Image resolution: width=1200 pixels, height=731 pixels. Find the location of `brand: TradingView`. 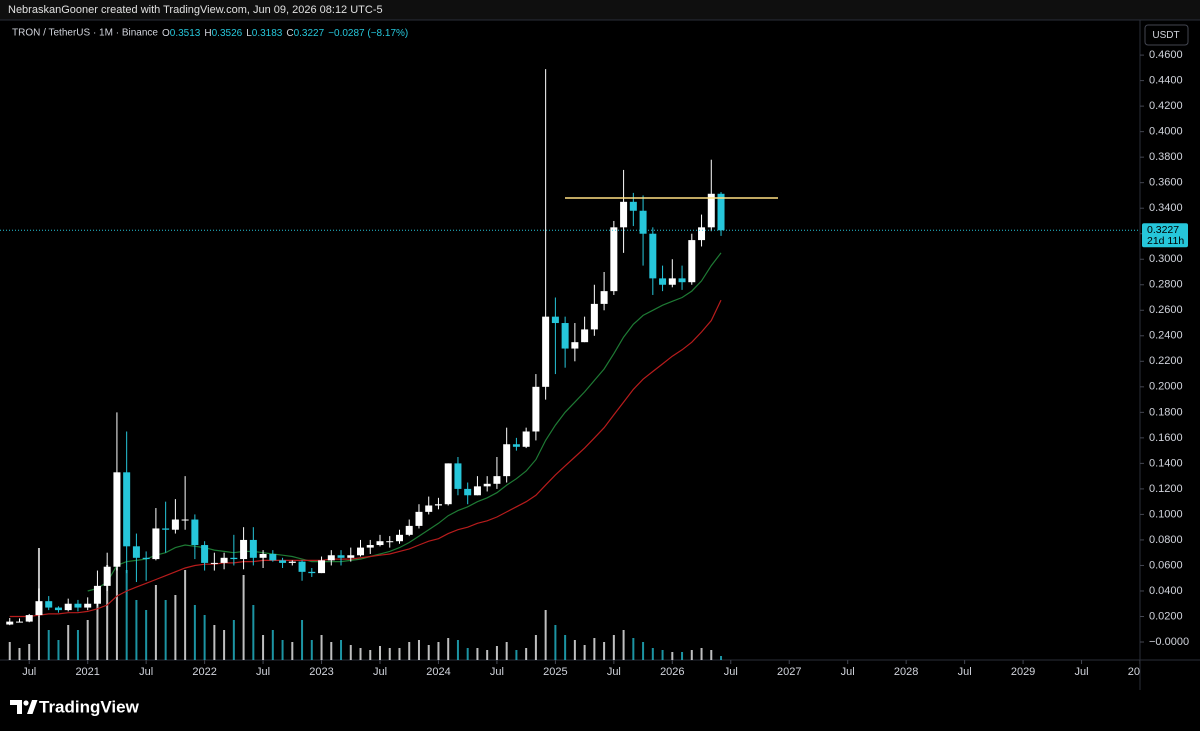

brand: TradingView is located at coordinates (89, 706).